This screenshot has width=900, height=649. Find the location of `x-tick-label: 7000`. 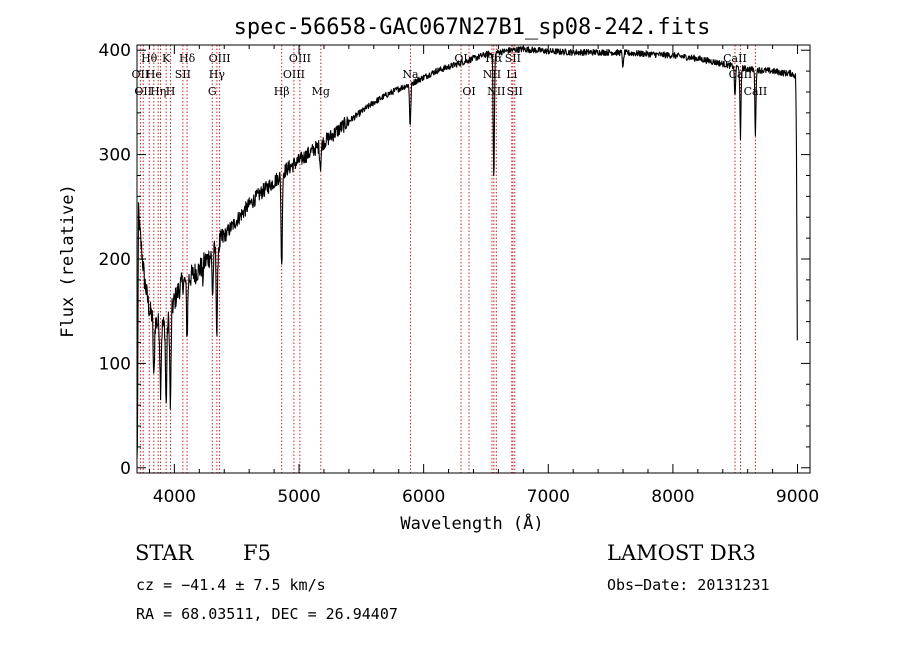

x-tick-label: 7000 is located at coordinates (548, 497).